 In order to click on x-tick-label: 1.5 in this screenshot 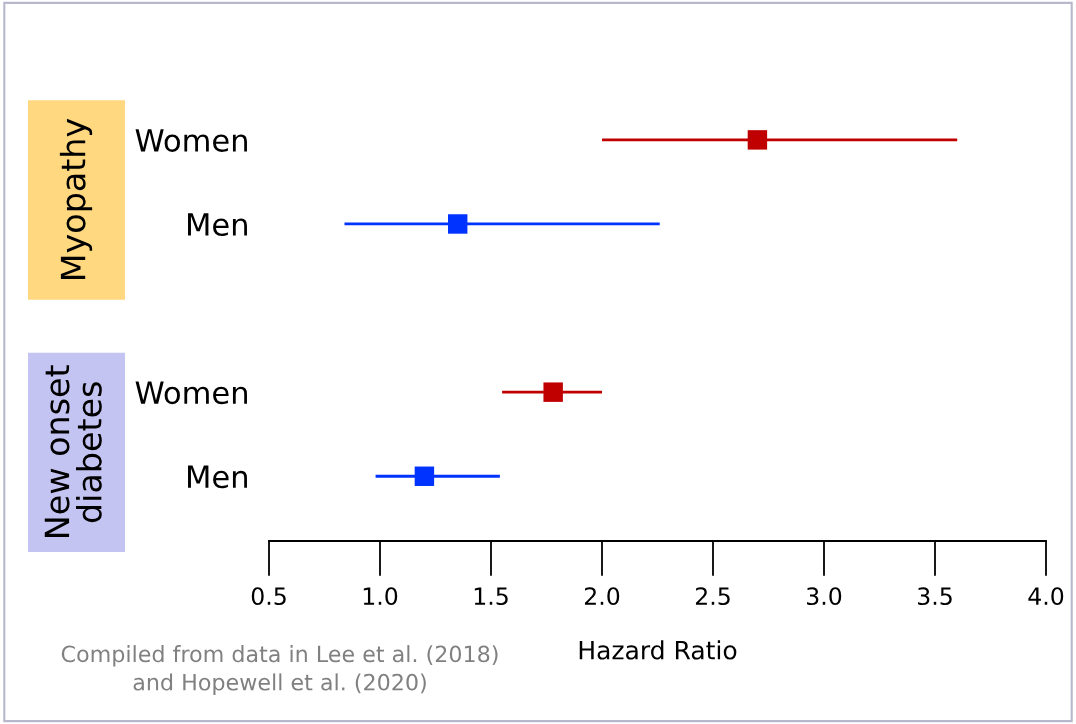, I will do `click(491, 596)`.